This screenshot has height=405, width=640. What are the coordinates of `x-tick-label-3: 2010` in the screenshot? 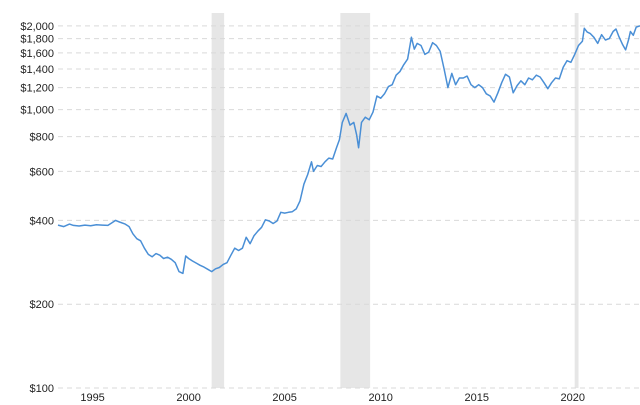 It's located at (380, 398).